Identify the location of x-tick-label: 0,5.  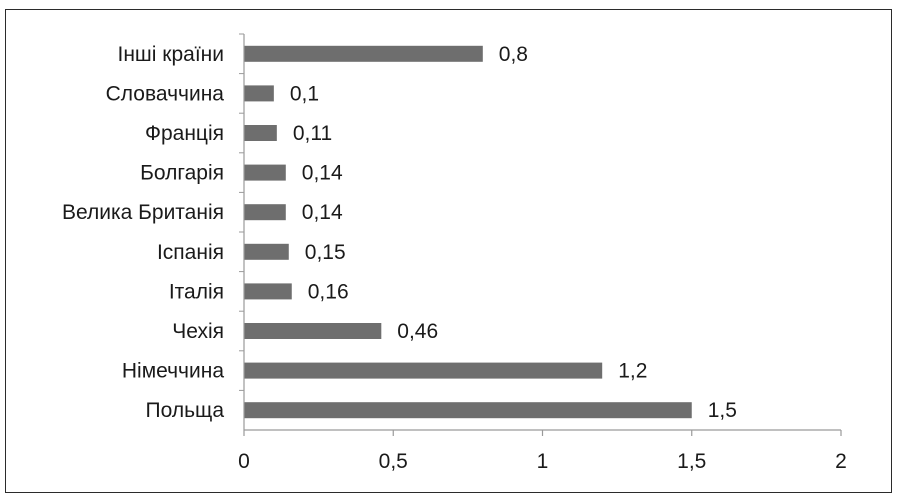
(393, 461).